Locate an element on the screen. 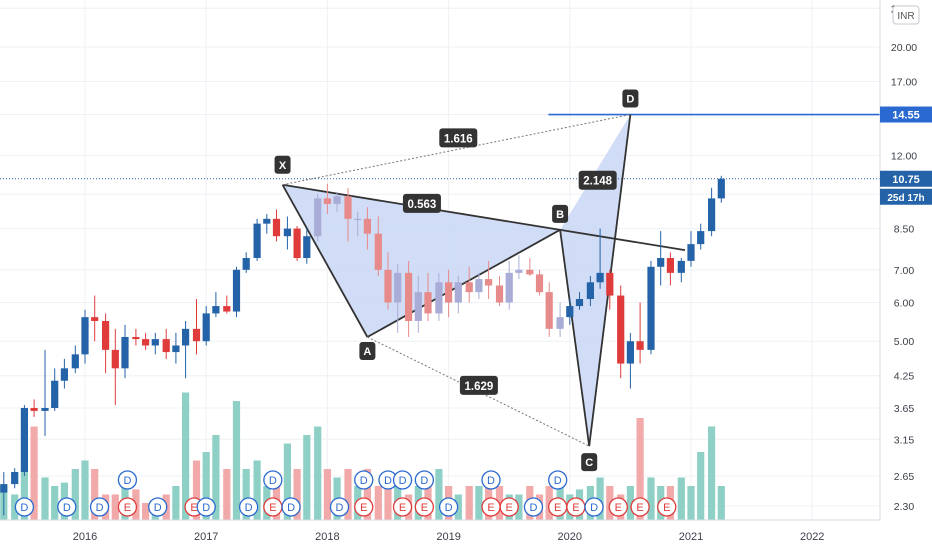 The width and height of the screenshot is (932, 555). current-price-badge is located at coordinates (906, 178).